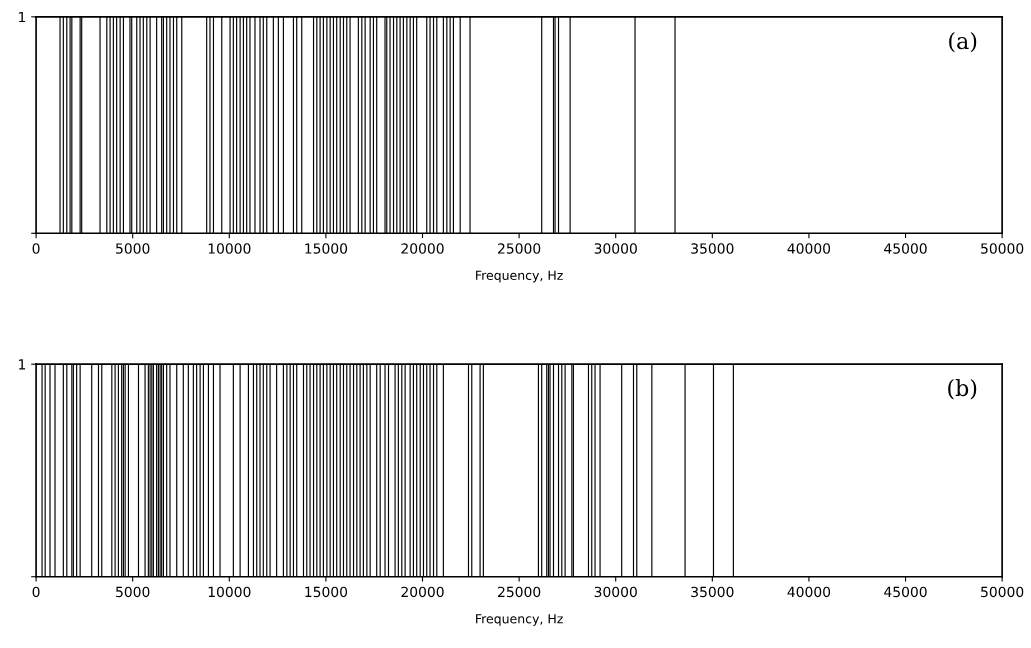  I want to click on annotation: (a), so click(963, 42).